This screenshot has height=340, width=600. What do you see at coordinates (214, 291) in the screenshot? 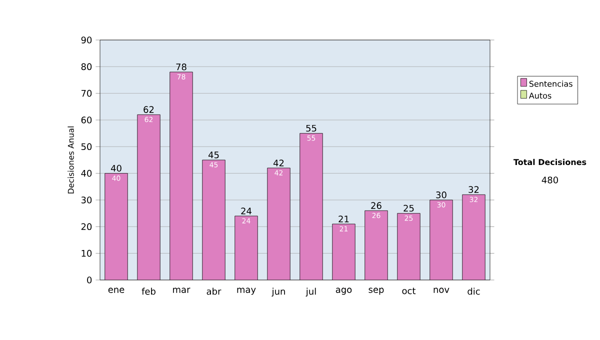
I see `x-tick-label: abr` at bounding box center [214, 291].